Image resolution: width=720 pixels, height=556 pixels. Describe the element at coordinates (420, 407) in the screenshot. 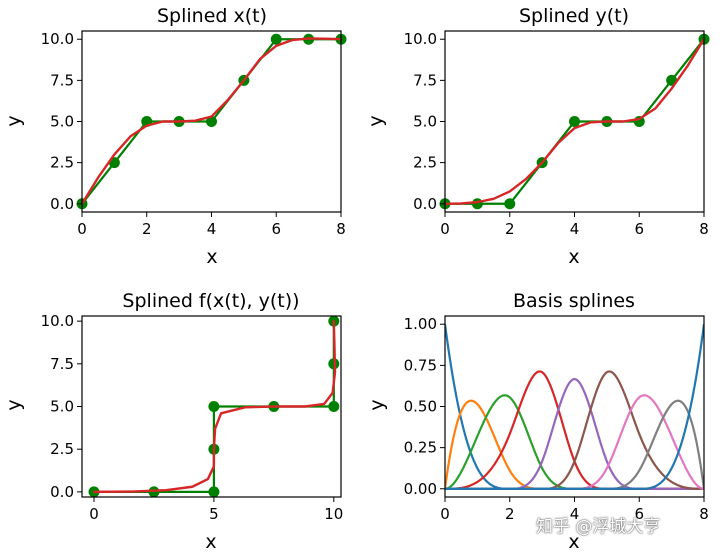

I see `y-tick-label: 0.50` at that location.